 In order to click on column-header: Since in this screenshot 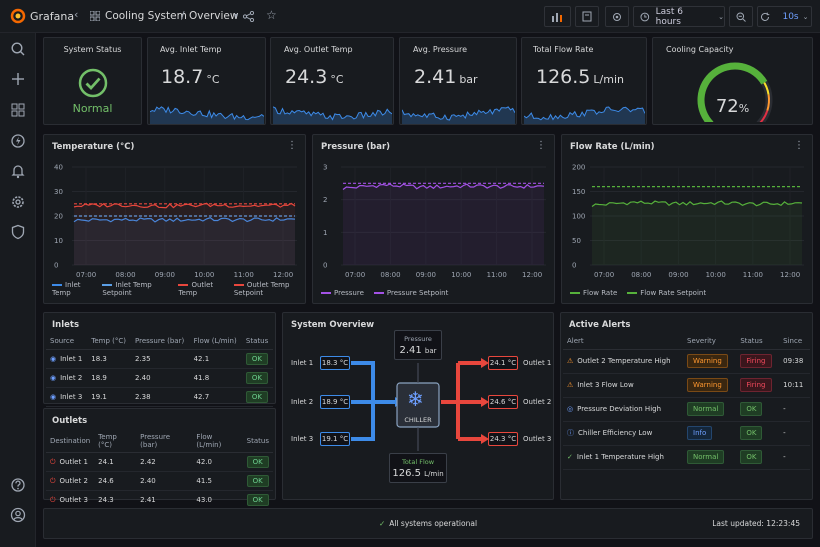, I will do `click(794, 342)`.